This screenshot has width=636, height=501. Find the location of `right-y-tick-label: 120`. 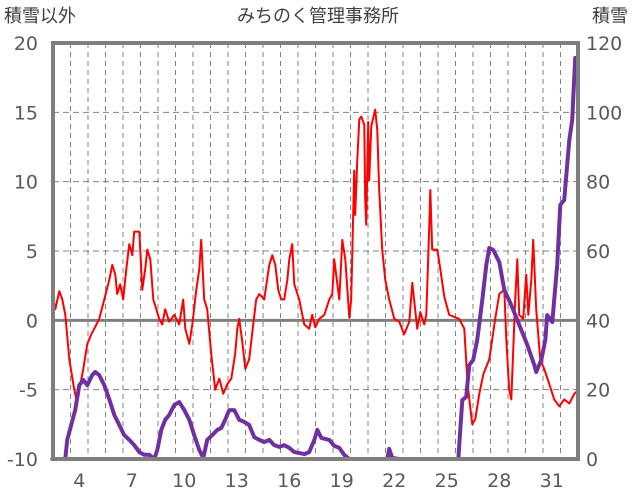

right-y-tick-label: 120 is located at coordinates (604, 44).